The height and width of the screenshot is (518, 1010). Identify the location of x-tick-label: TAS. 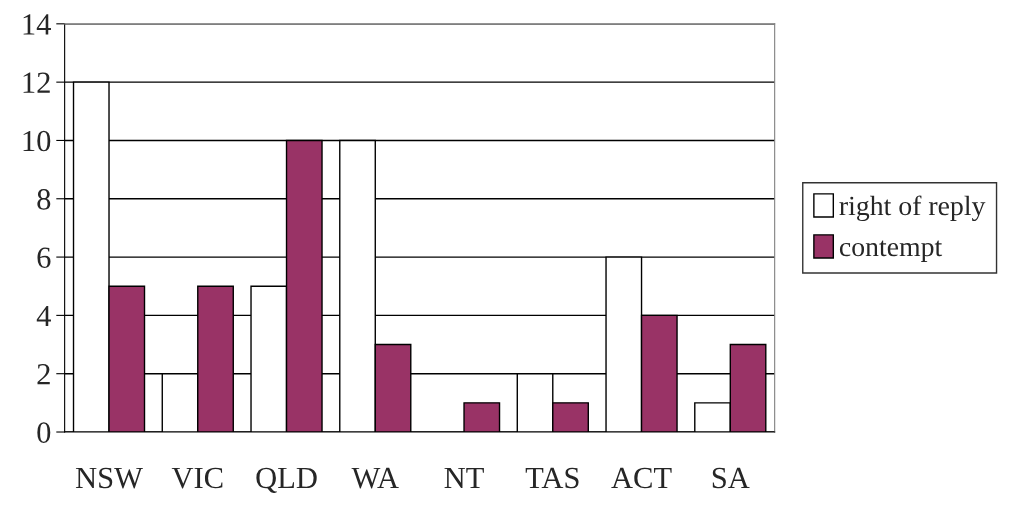
(552, 478).